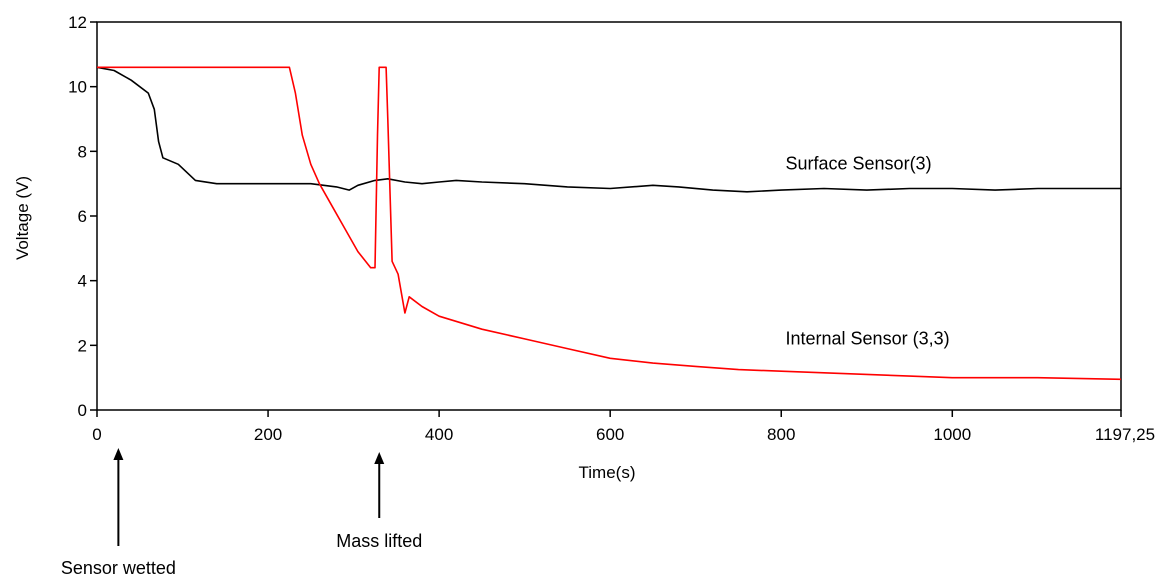 The width and height of the screenshot is (1166, 581). Describe the element at coordinates (268, 434) in the screenshot. I see `x-tick-label: 200` at that location.